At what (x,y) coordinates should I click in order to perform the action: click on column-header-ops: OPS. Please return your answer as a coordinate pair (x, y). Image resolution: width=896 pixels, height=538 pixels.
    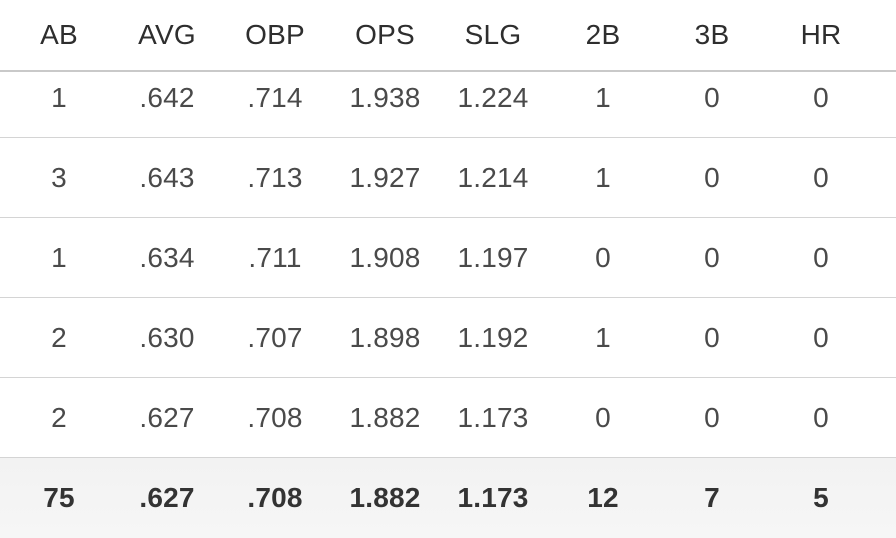
    Looking at the image, I should click on (385, 34).